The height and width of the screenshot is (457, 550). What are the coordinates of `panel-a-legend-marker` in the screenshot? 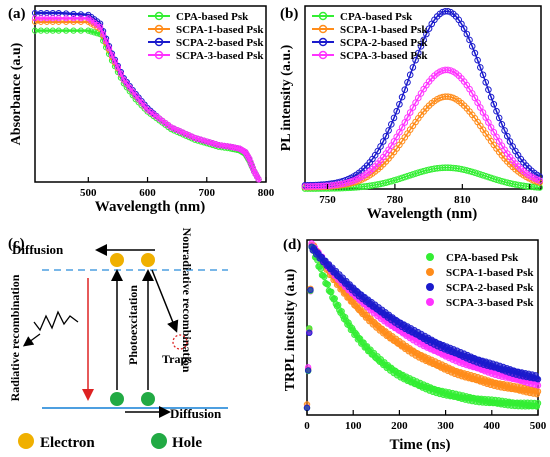 It's located at (159, 29).